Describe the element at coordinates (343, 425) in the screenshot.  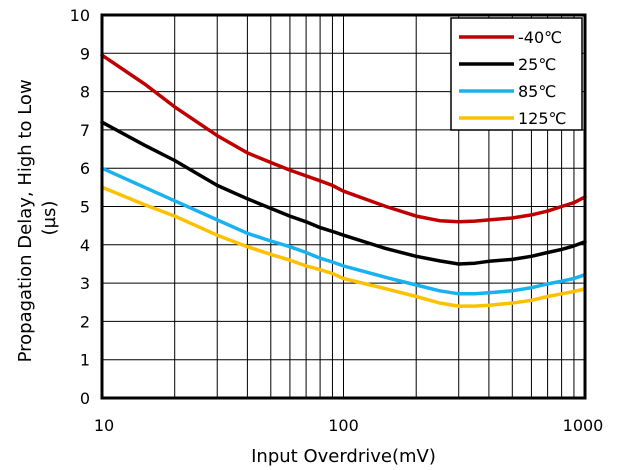
I see `x-tick-label: 100` at that location.